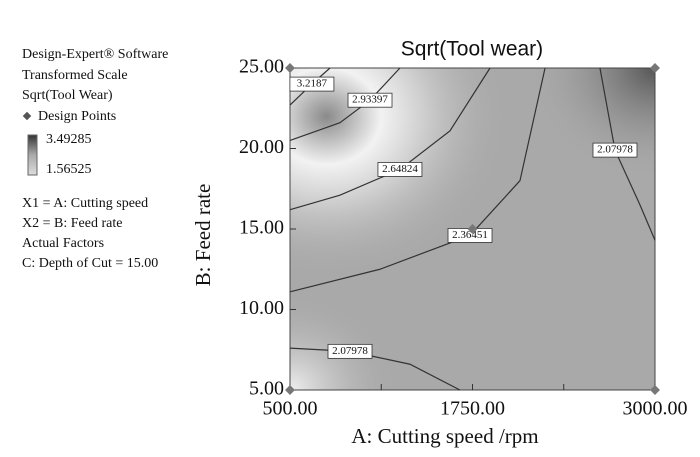 Image resolution: width=700 pixels, height=457 pixels. I want to click on y-tick-label: 5.00, so click(266, 389).